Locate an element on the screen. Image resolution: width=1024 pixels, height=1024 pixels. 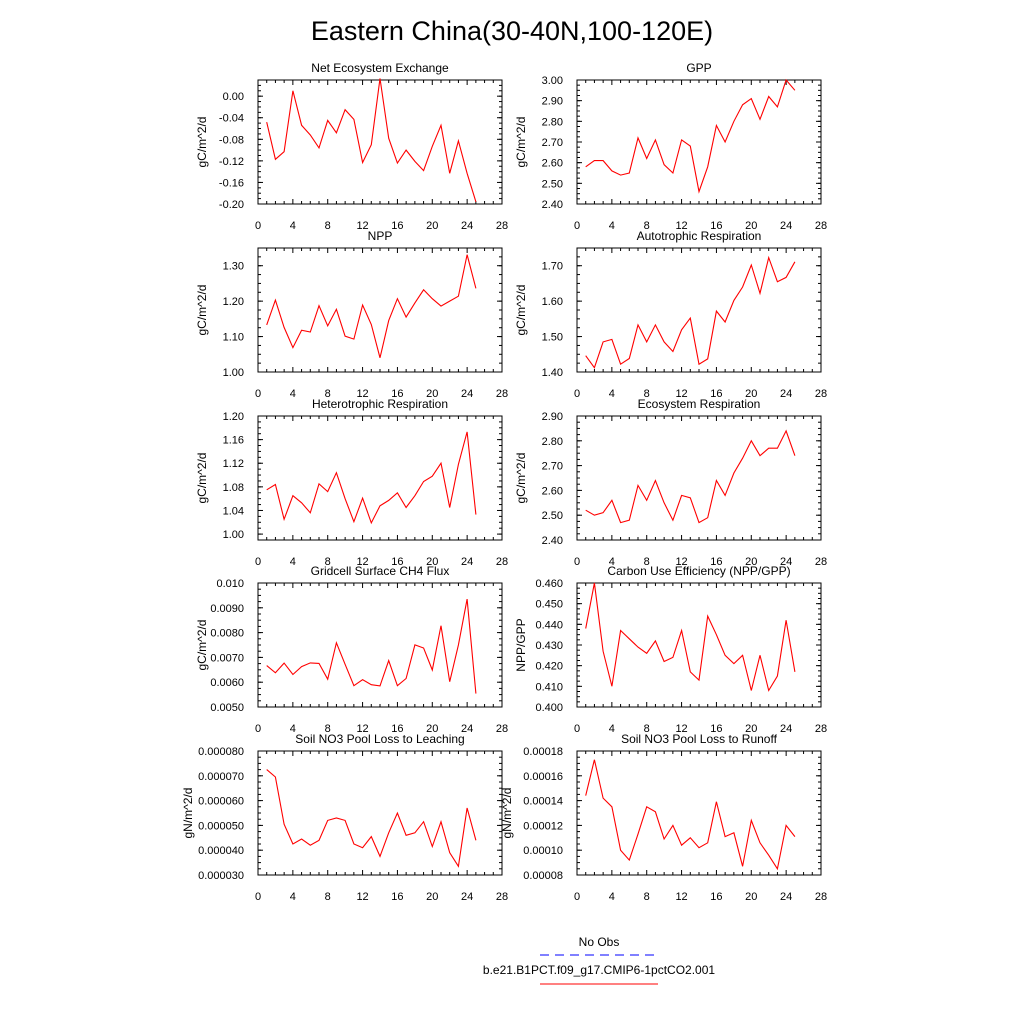
y-tick-label: 0.000080 is located at coordinates (221, 752).